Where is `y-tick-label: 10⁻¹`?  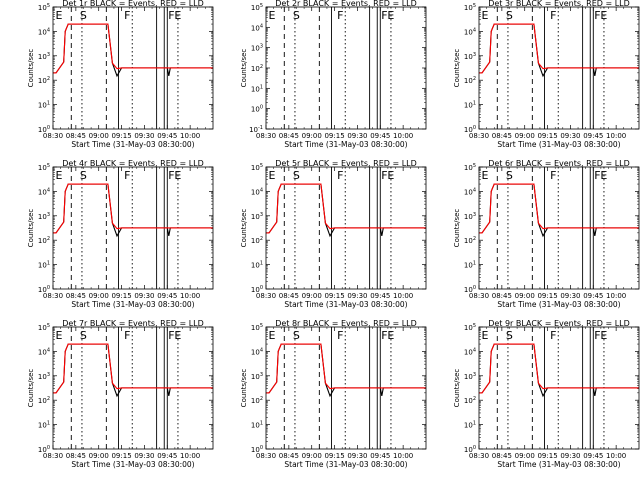
y-tick-label: 10⁻¹ is located at coordinates (256, 129).